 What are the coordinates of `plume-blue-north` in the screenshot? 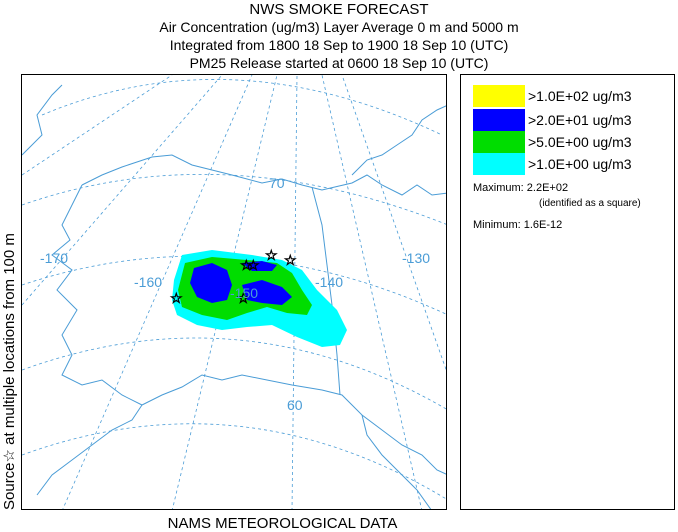 It's located at (259, 266).